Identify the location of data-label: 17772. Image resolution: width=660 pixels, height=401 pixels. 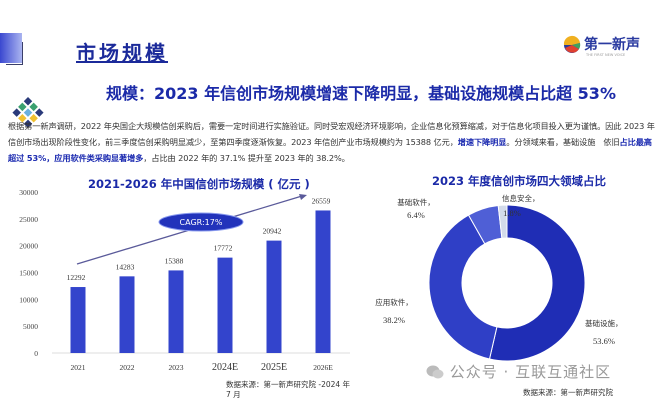
(223, 248).